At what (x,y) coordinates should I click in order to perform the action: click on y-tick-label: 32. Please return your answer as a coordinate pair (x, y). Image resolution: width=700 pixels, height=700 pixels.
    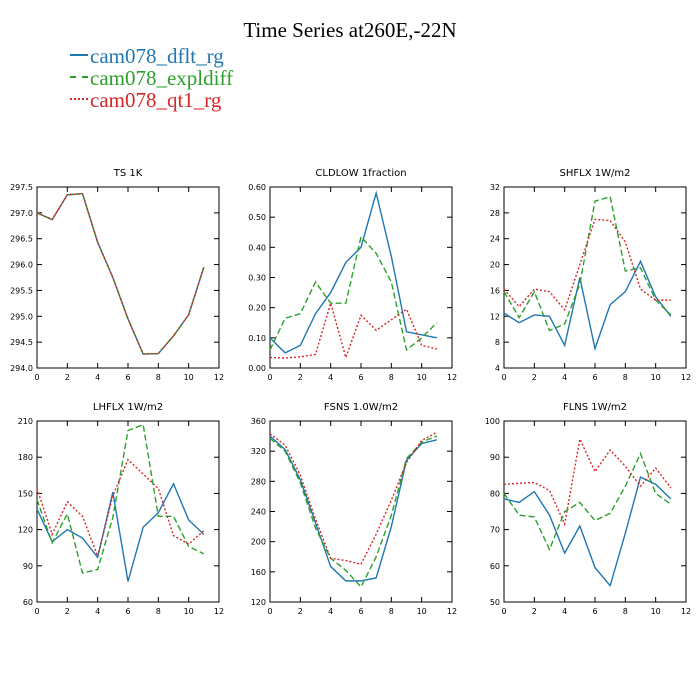
    Looking at the image, I should click on (495, 187).